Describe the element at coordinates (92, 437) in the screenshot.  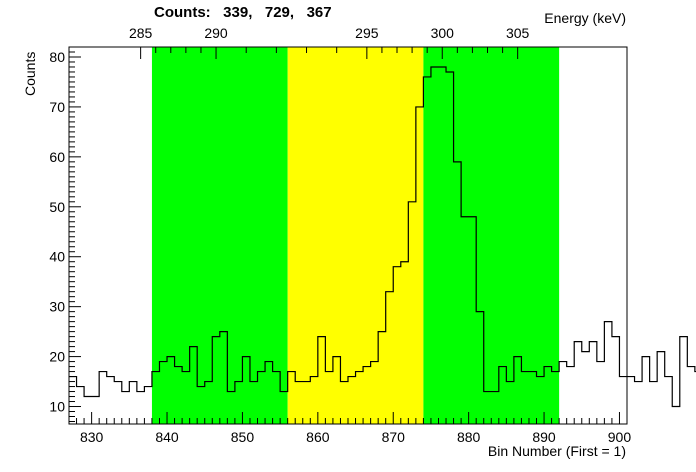
I see `x-tick-label: 830` at that location.